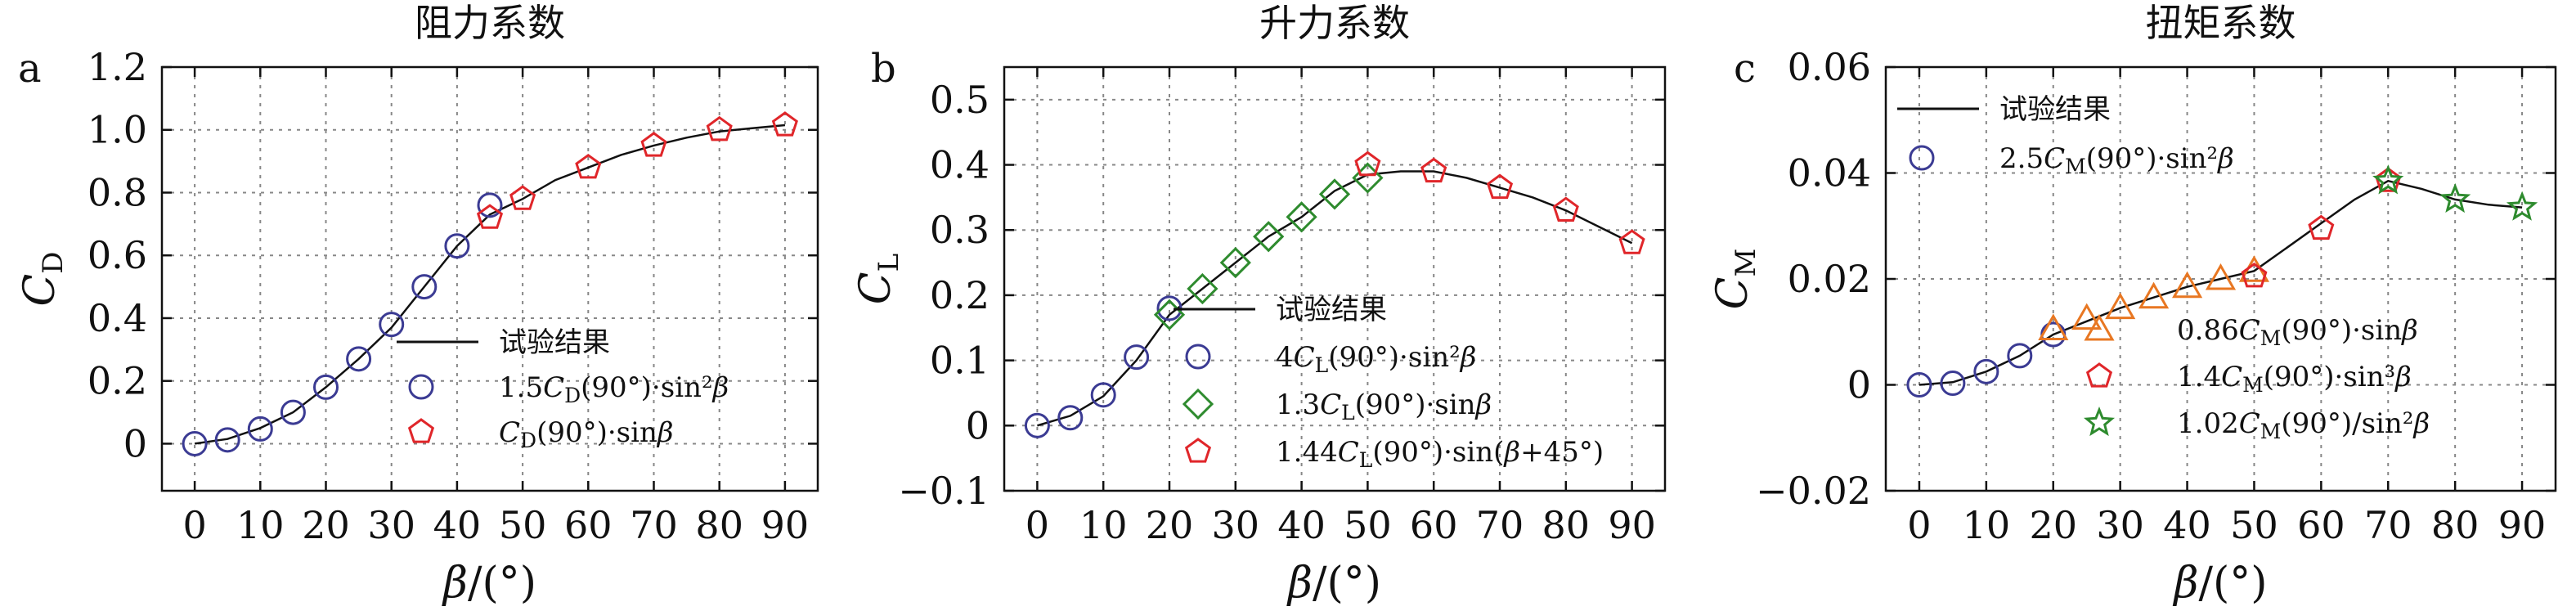 This screenshot has height=611, width=2576. Describe the element at coordinates (1632, 525) in the screenshot. I see `panel-b-xtick-label: 90` at that location.